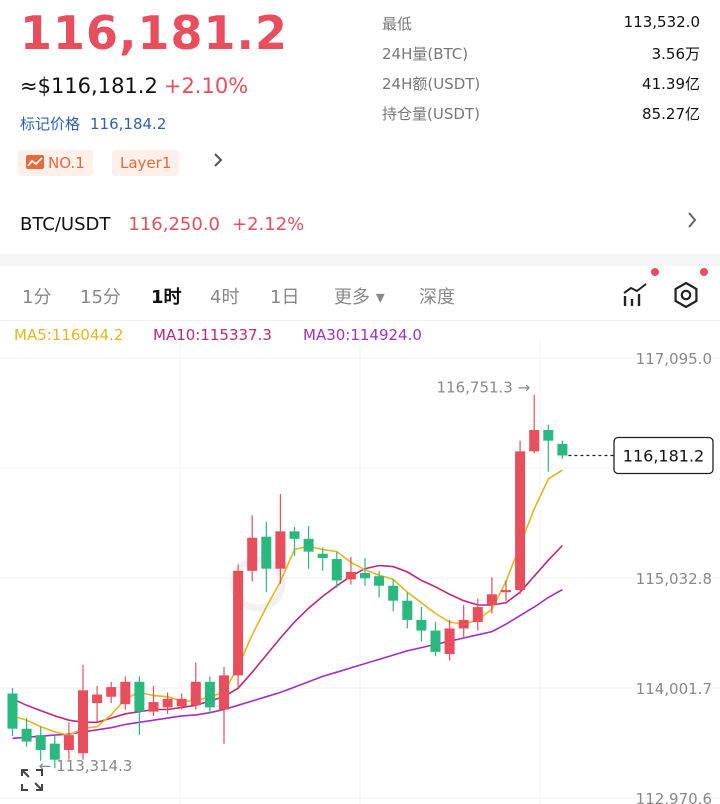 The width and height of the screenshot is (720, 804). What do you see at coordinates (661, 22) in the screenshot?
I see `stat-low-value: 113,532.0` at bounding box center [661, 22].